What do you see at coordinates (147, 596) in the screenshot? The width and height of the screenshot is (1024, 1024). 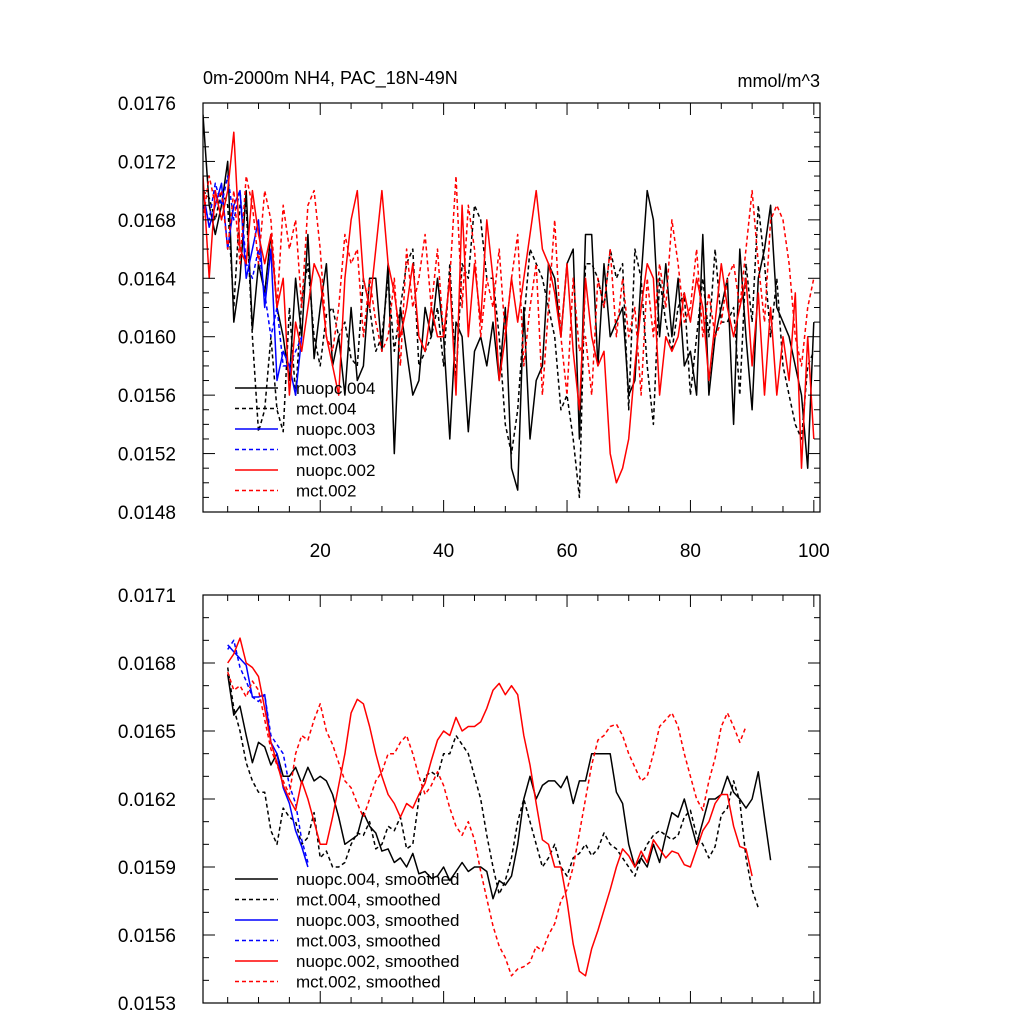 I see `y-tick-label-0.0171: 0.0171` at bounding box center [147, 596].